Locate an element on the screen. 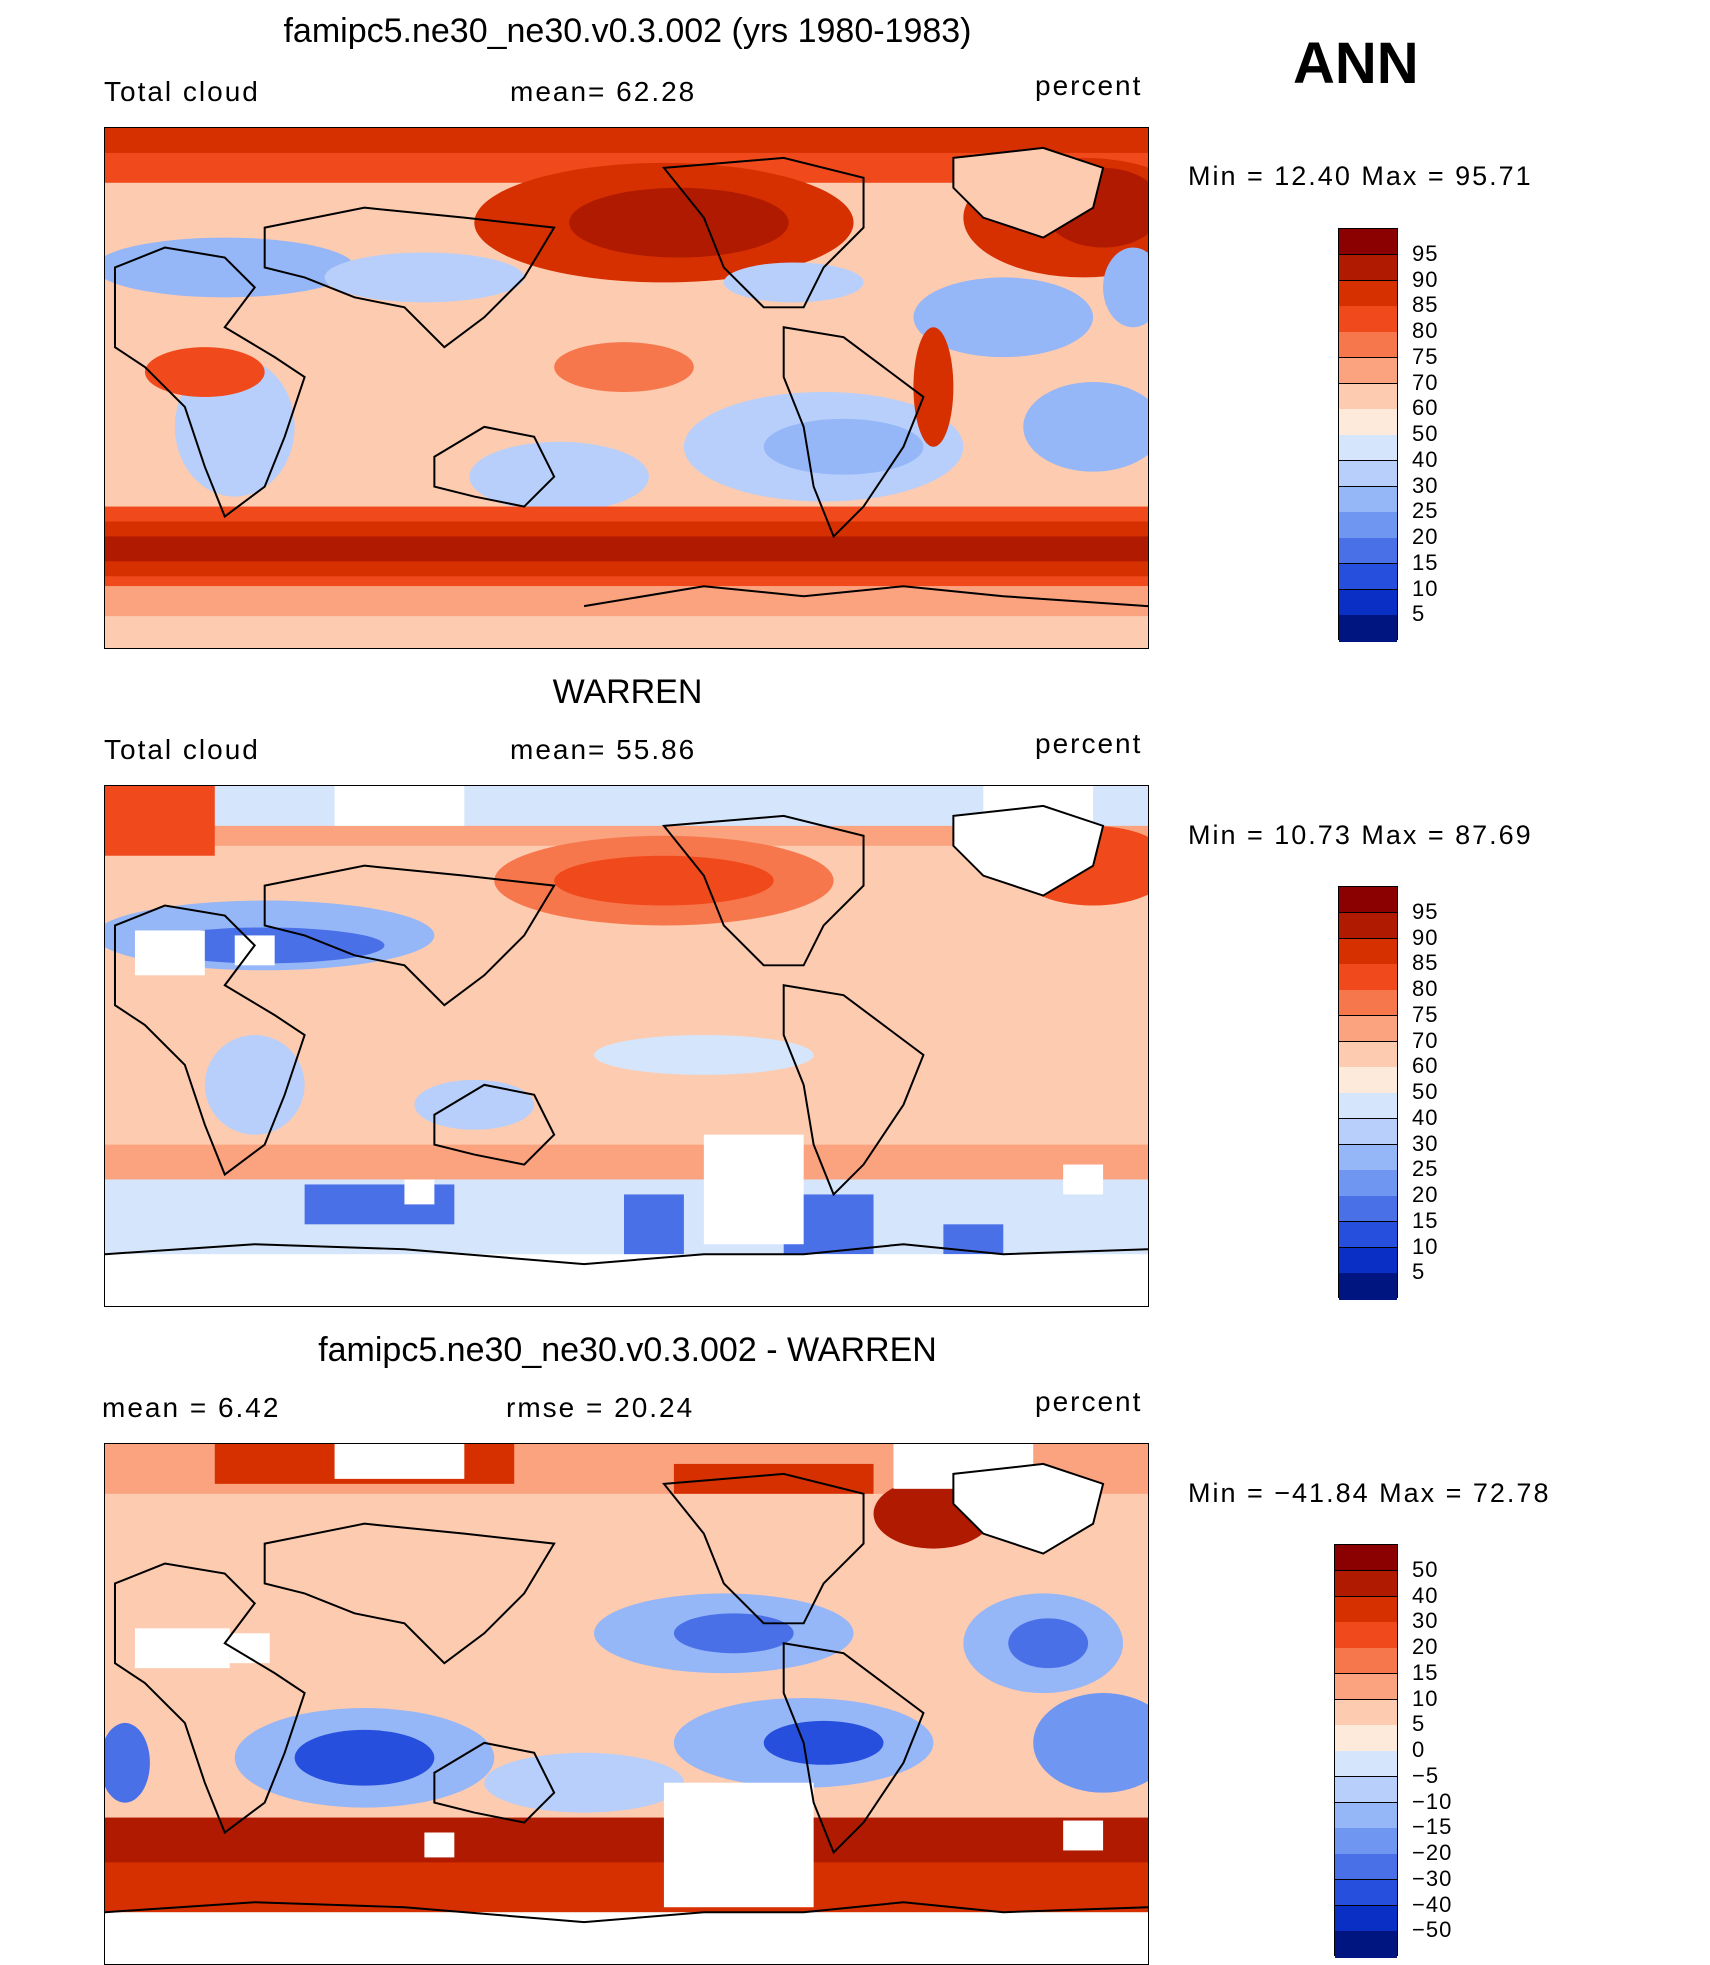 The image size is (1710, 1965). colorbar-tick-label: −30 is located at coordinates (1432, 1878).